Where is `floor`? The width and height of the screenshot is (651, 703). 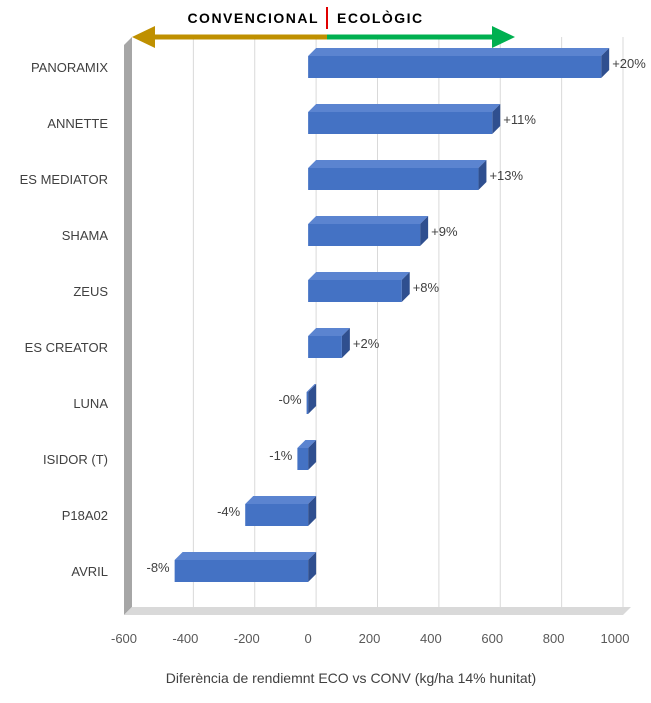 floor is located at coordinates (377, 611).